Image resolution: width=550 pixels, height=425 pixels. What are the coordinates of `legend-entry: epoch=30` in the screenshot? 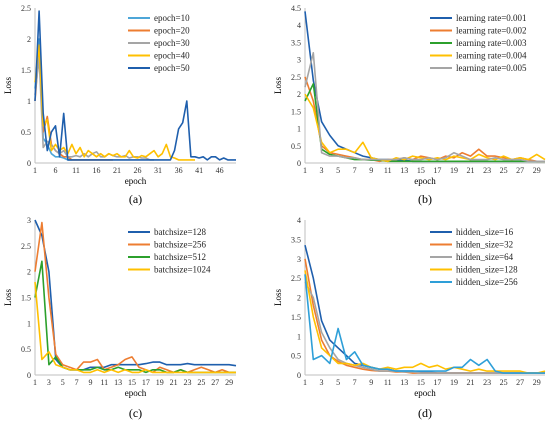 It's located at (172, 43).